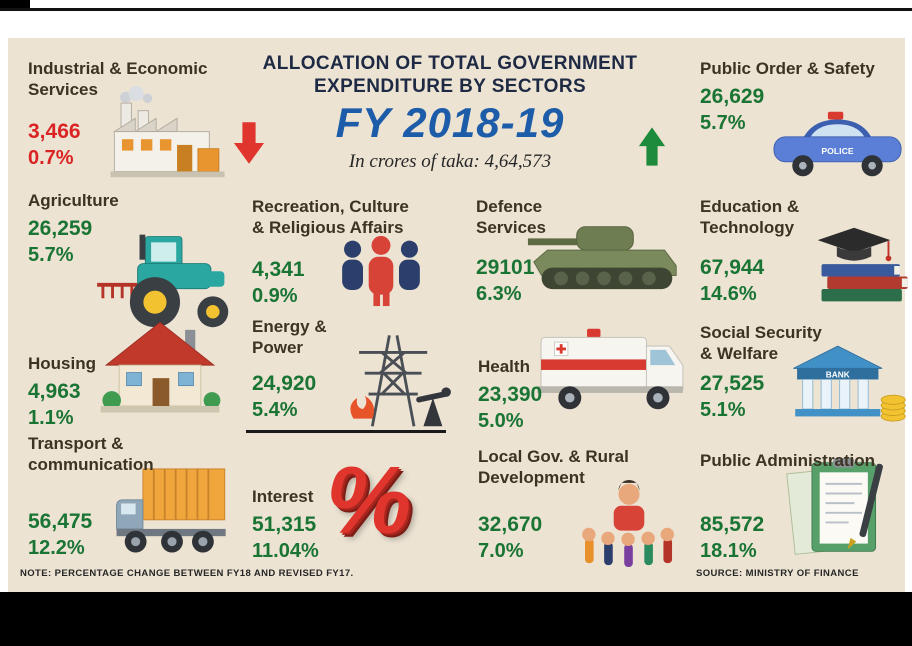 This screenshot has height=646, width=912. I want to click on sector-value: 29101, so click(505, 267).